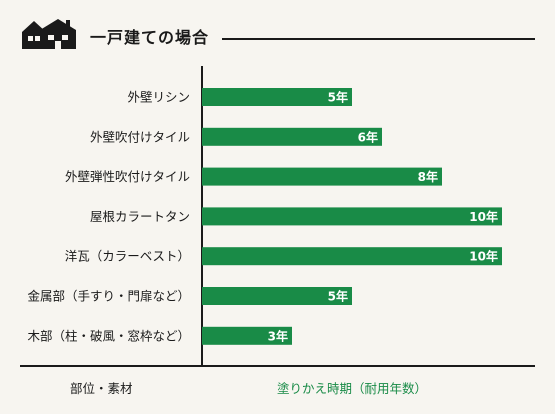 Image resolution: width=555 pixels, height=414 pixels. I want to click on chart-title: 一戸建ての場合, so click(150, 37).